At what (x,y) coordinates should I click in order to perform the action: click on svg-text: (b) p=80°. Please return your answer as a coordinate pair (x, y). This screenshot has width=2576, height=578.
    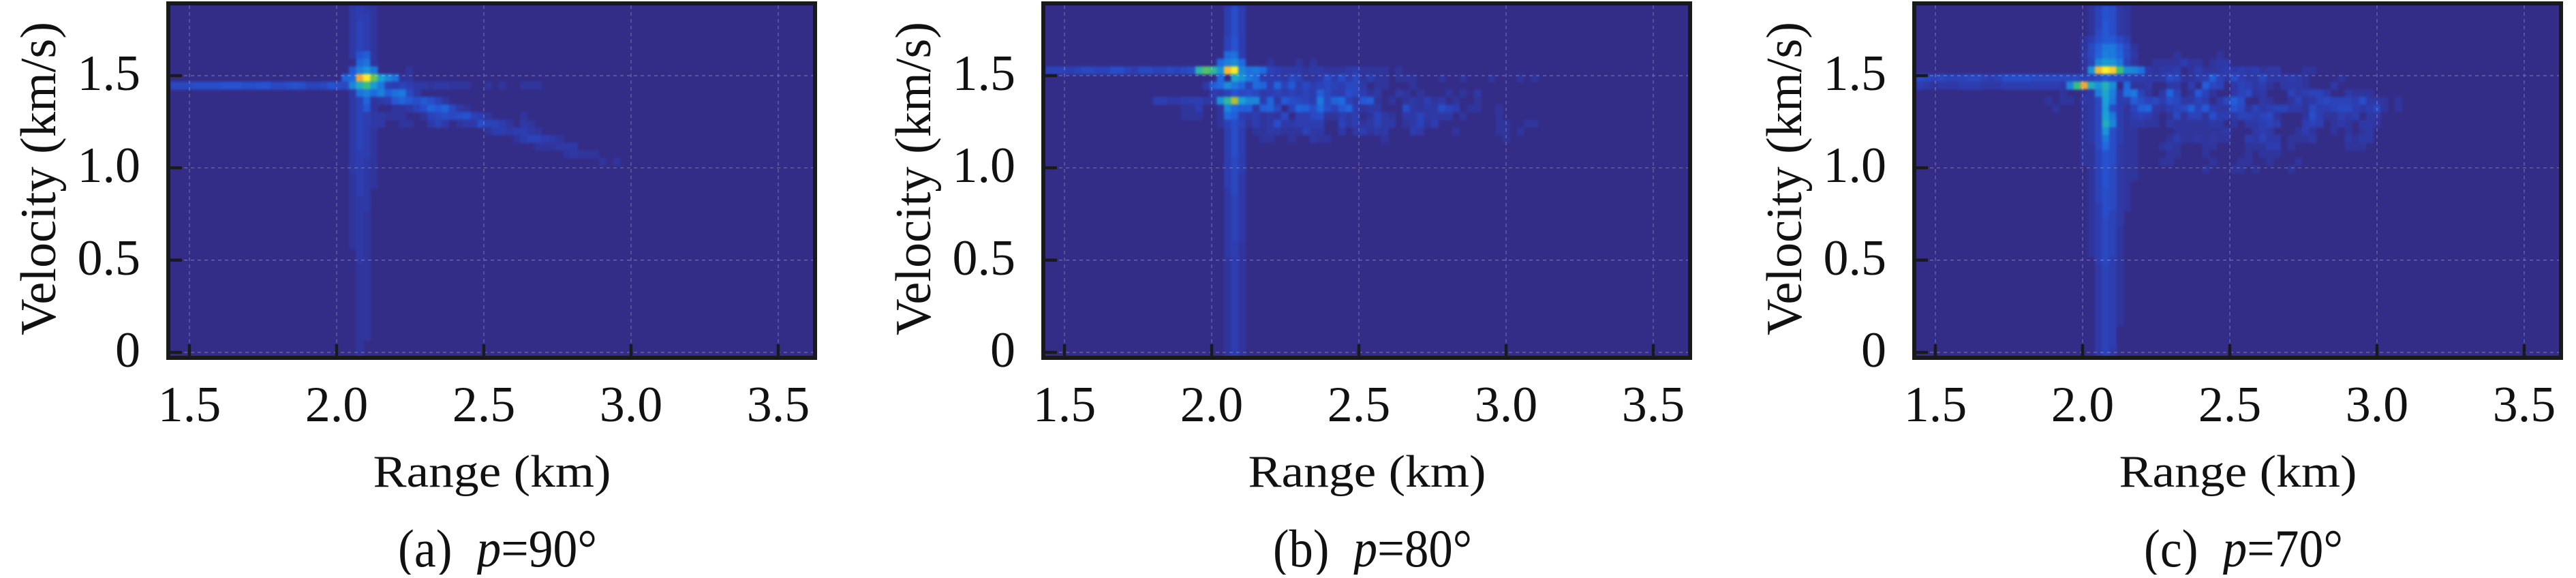
    Looking at the image, I should click on (1372, 547).